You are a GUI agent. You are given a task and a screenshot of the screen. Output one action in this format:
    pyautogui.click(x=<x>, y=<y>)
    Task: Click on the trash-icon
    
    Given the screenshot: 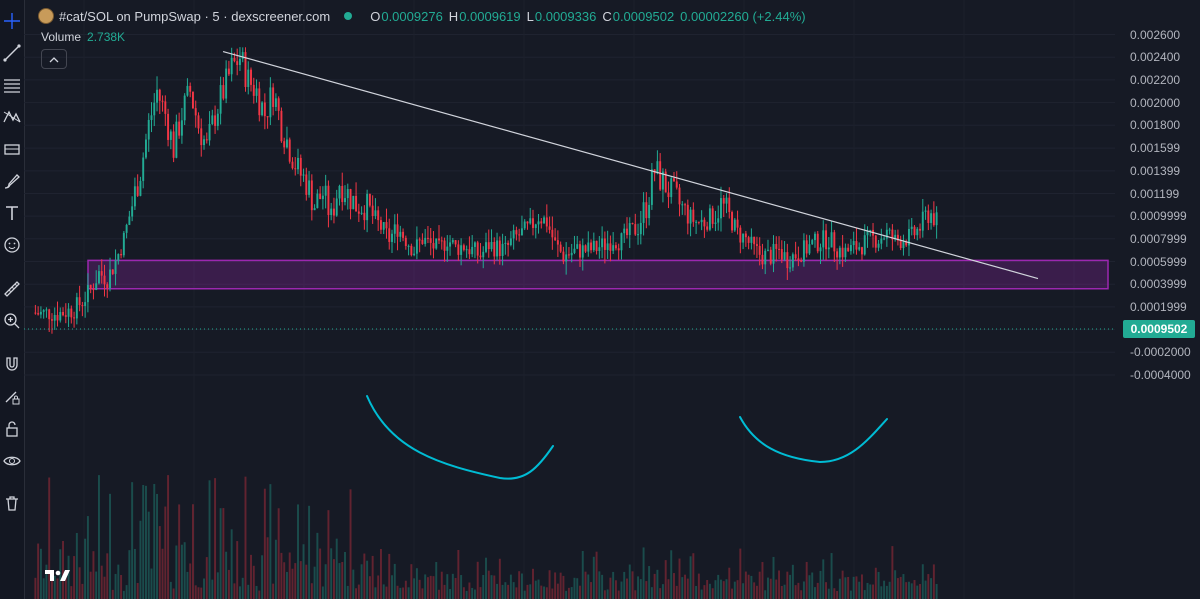 What is the action you would take?
    pyautogui.click(x=12, y=503)
    